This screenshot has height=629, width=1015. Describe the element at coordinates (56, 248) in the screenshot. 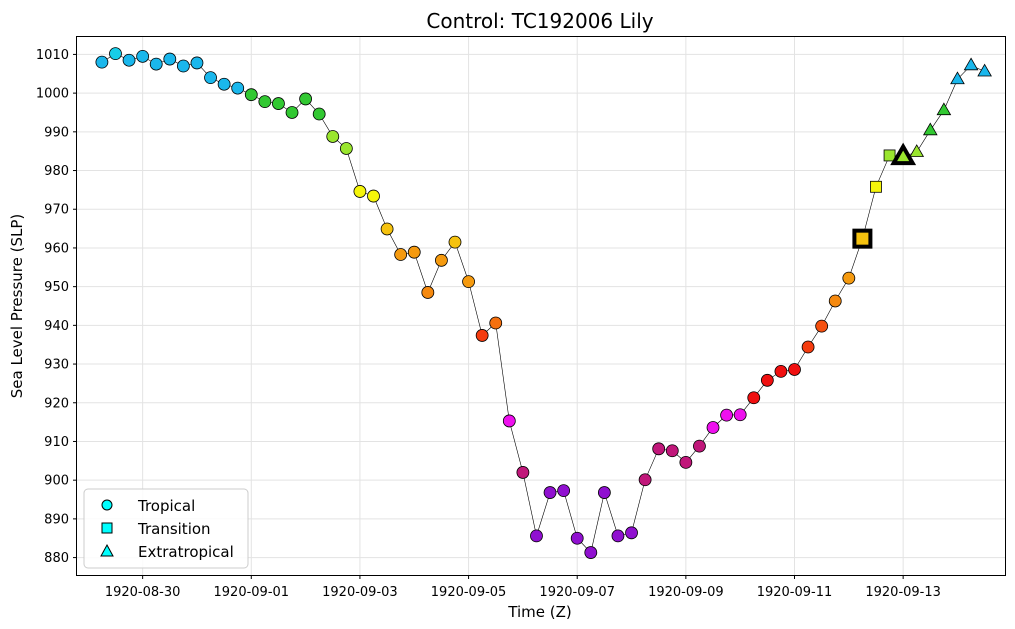

I see `y-tick-label: 960` at that location.